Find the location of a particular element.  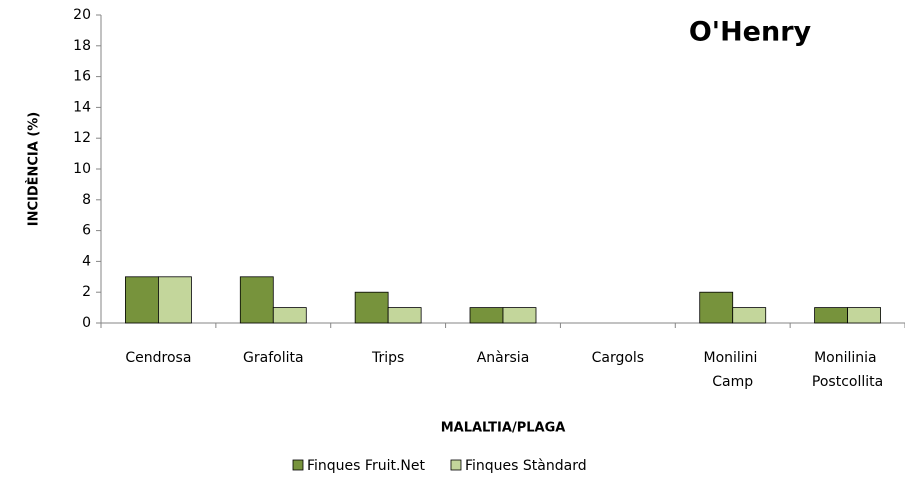

x-tick-label: Monilini Camp is located at coordinates (733, 370).